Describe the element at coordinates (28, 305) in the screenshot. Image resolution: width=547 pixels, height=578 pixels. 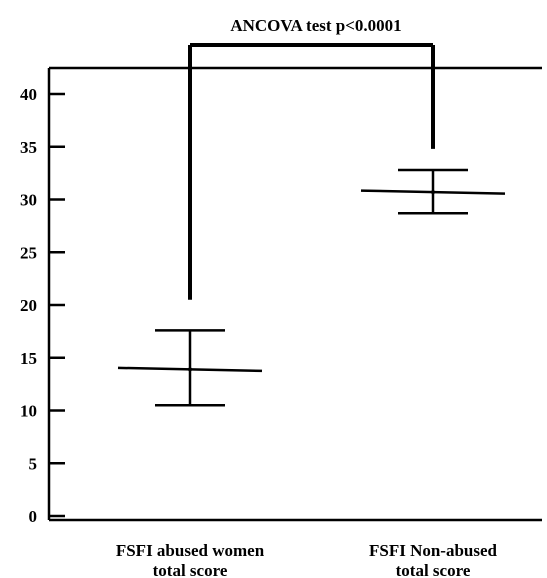
I see `y-tick-label: 20` at that location.